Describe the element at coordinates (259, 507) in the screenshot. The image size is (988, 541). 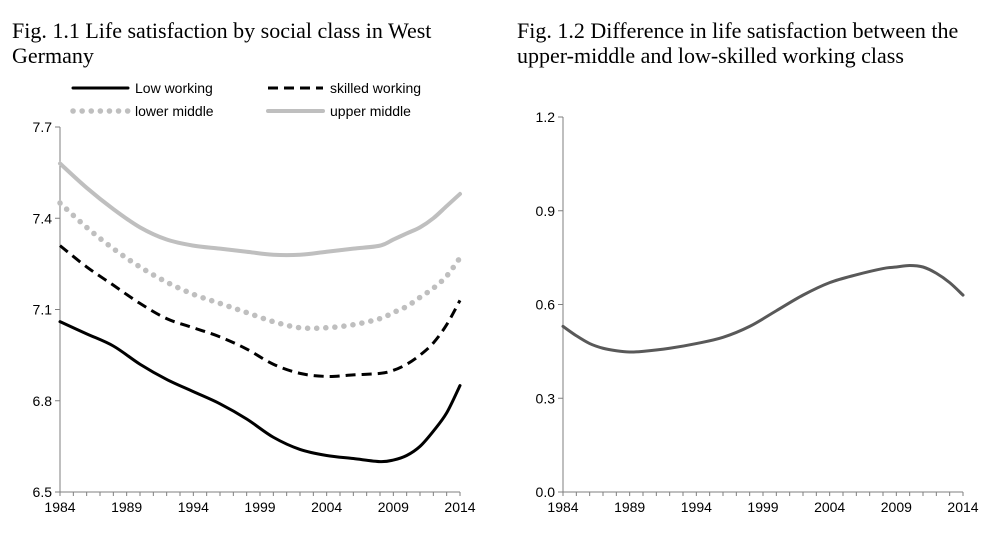
I see `chart-1-x-tick-label: 1999` at that location.